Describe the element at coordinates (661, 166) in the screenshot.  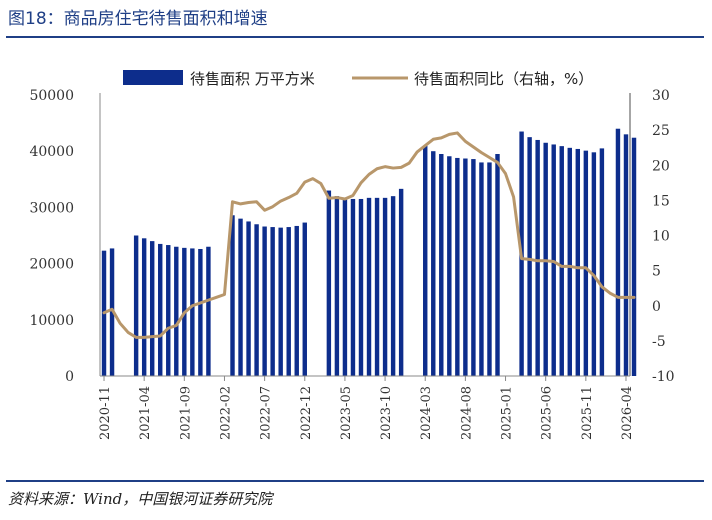
I see `right-tick-label: 20` at that location.